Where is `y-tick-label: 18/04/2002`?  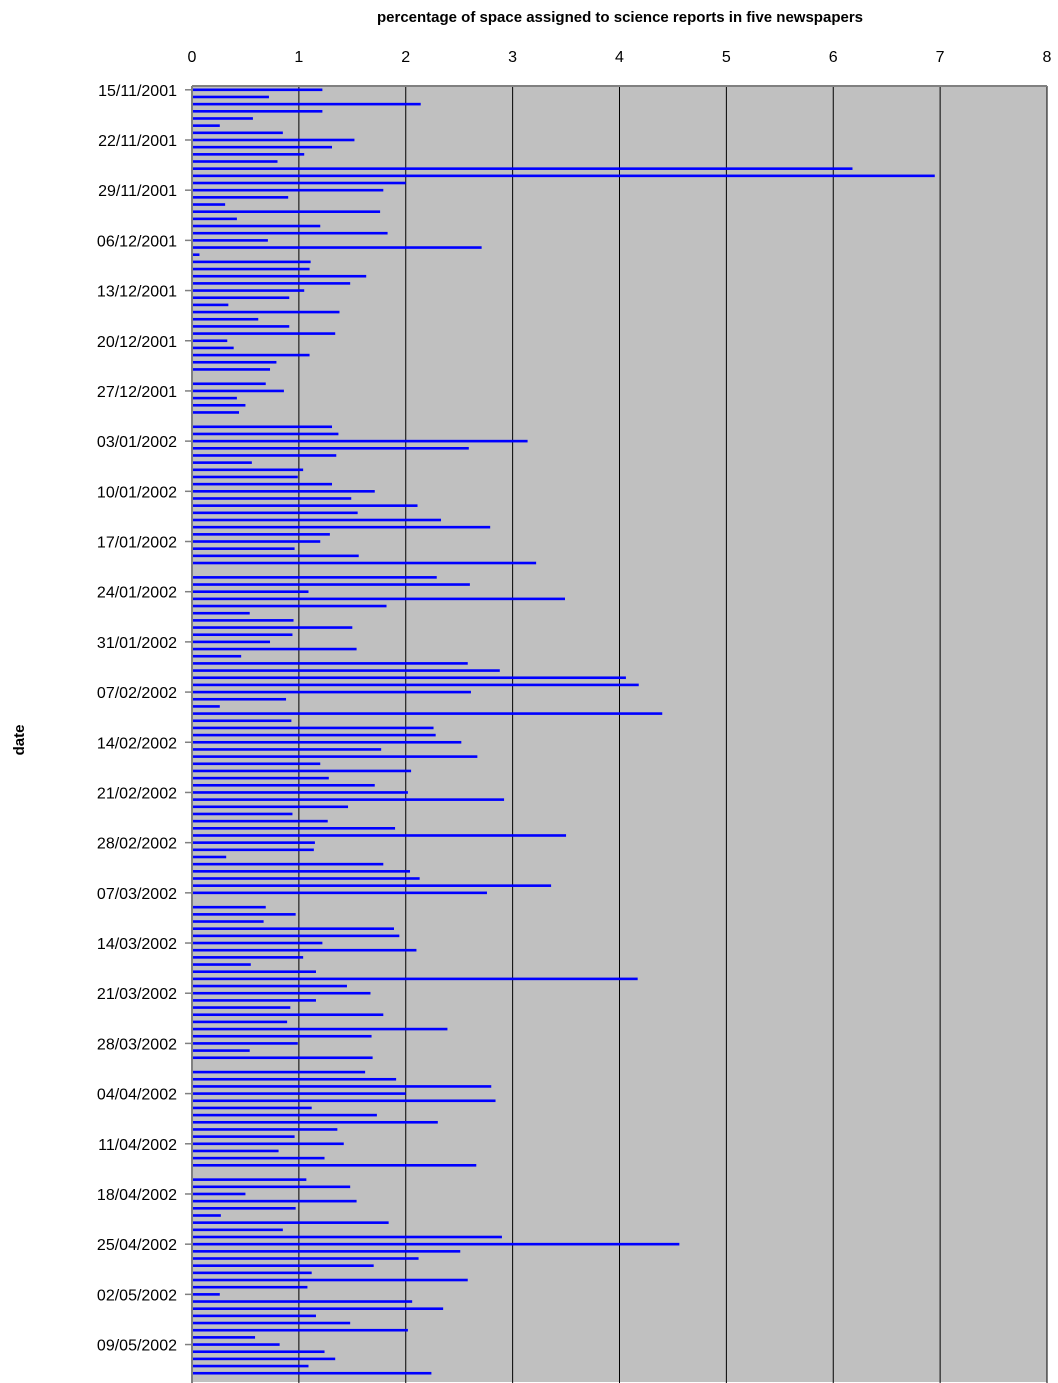
y-tick-label: 18/04/2002 is located at coordinates (137, 1195).